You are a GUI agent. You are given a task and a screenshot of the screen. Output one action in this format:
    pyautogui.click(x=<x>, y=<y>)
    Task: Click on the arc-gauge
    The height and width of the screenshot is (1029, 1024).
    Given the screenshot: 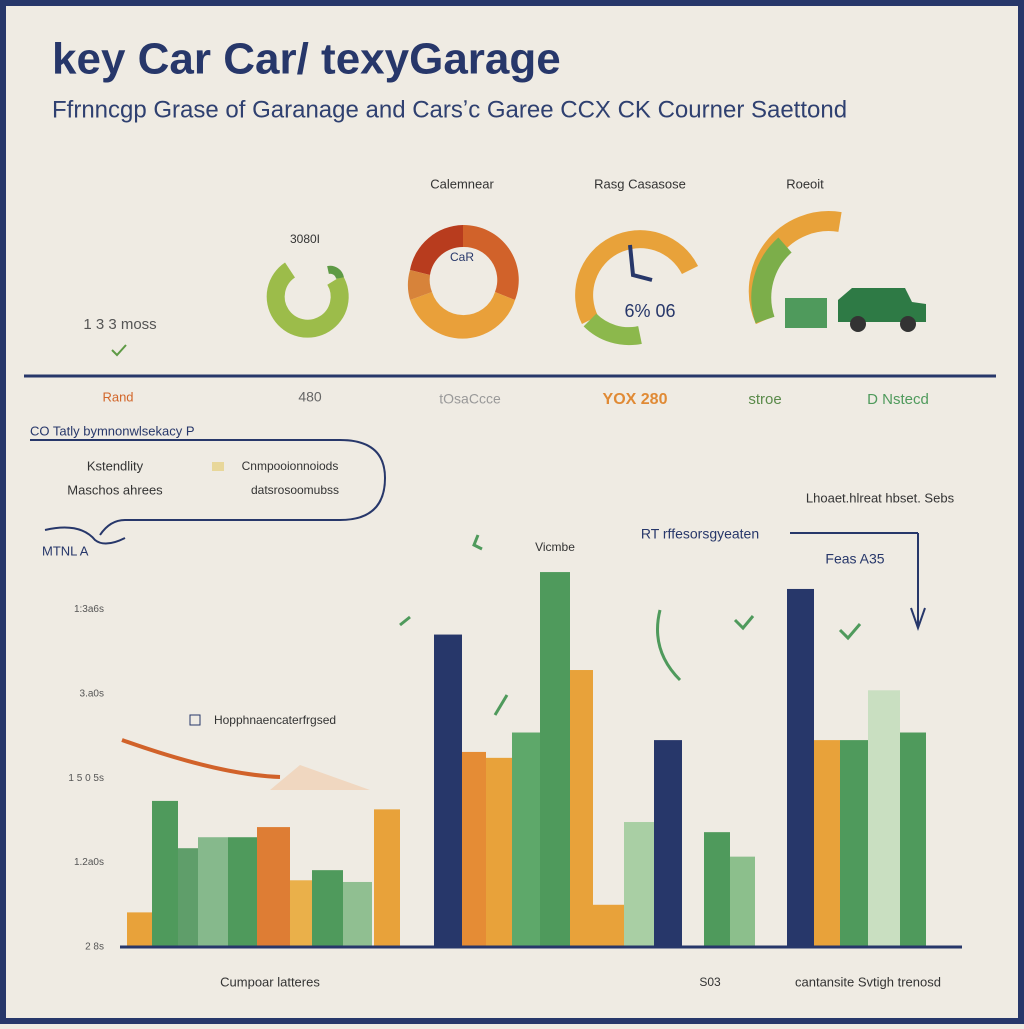 What is the action you would take?
    pyautogui.click(x=837, y=271)
    